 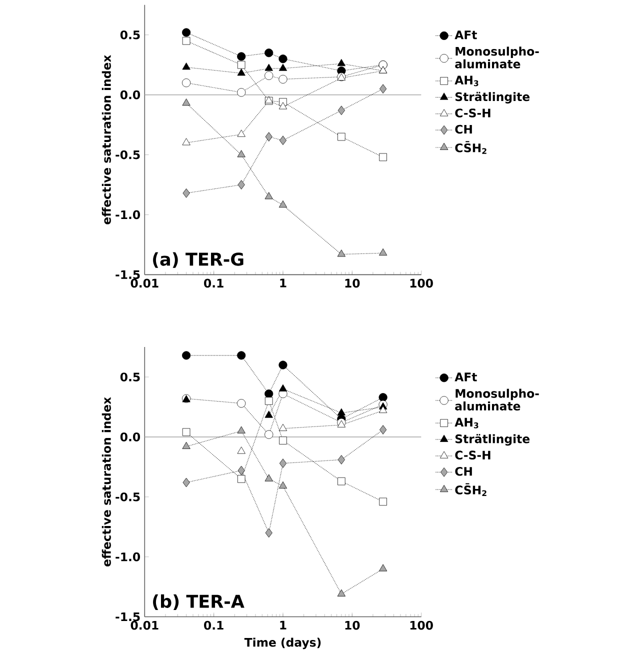 What do you see at coordinates (282, 644) in the screenshot?
I see `x-axis-title: Time (days)` at bounding box center [282, 644].